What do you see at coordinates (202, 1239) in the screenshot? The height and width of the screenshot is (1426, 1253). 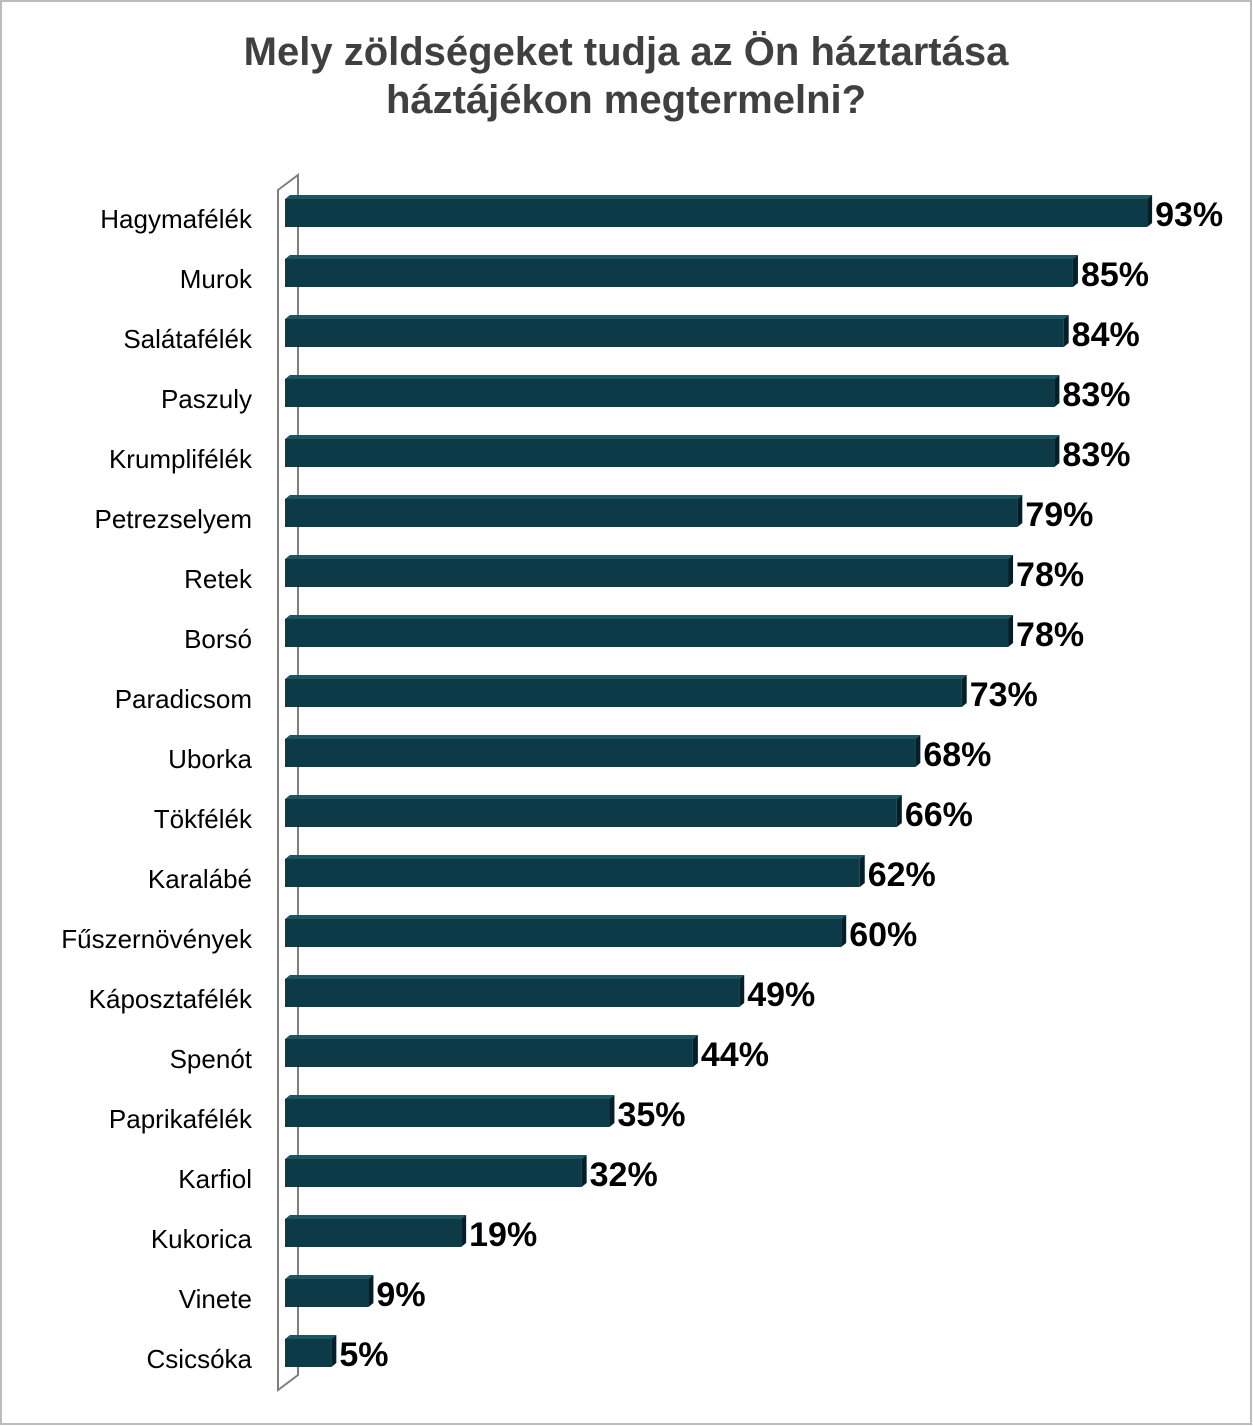 I see `y-tick-label: Kukorica` at bounding box center [202, 1239].